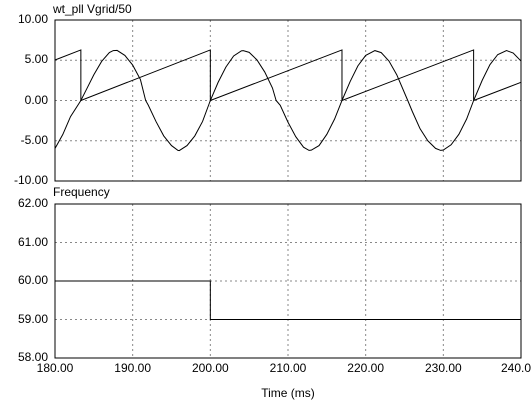  I want to click on bottom-panel-series-frequency, so click(288, 300).